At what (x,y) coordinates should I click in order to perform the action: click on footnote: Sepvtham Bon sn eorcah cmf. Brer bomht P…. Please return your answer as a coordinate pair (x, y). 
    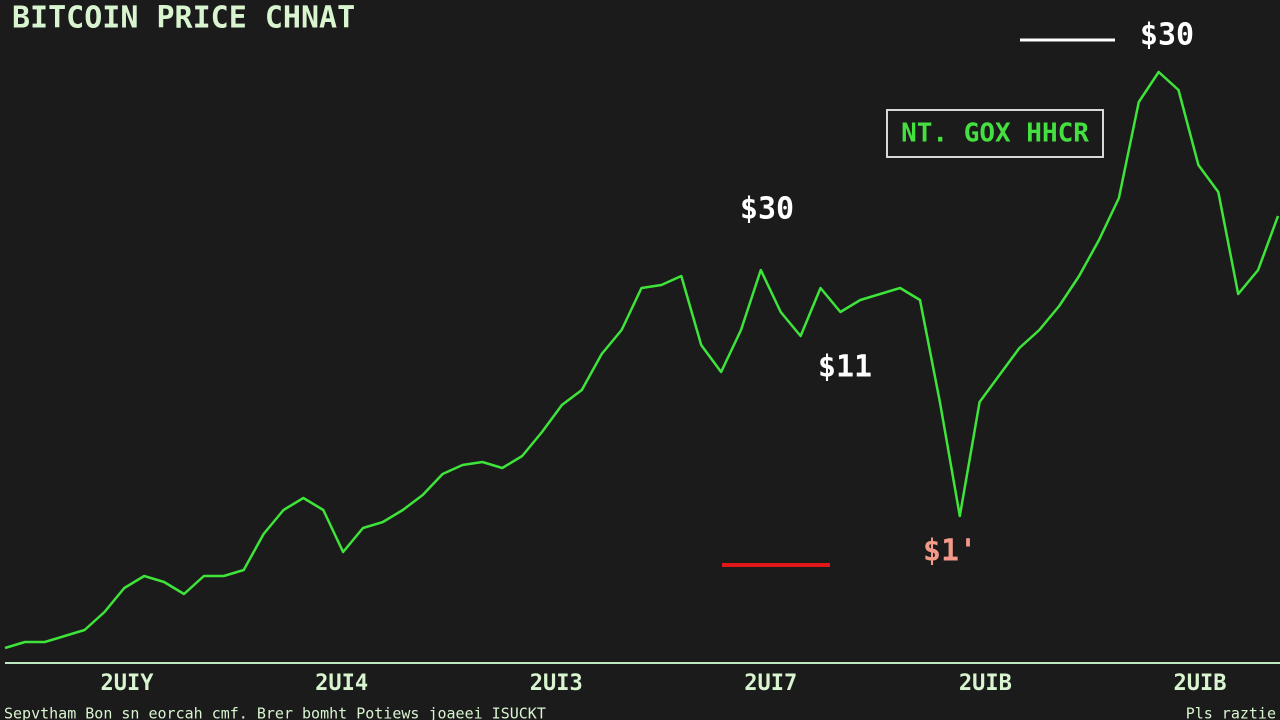
    Looking at the image, I should click on (275, 712).